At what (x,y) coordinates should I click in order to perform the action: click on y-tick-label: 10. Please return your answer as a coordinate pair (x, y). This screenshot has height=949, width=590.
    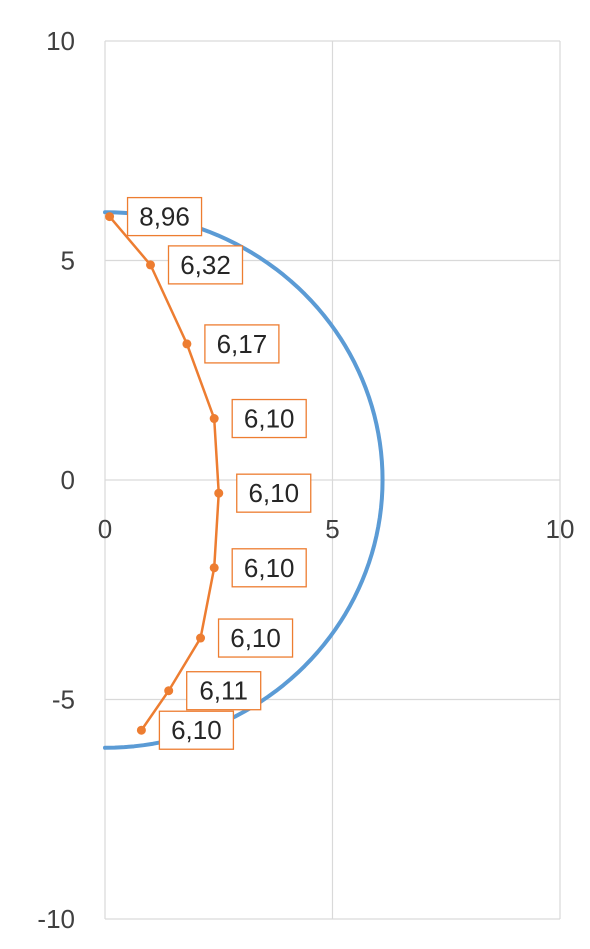
    Looking at the image, I should click on (60, 41).